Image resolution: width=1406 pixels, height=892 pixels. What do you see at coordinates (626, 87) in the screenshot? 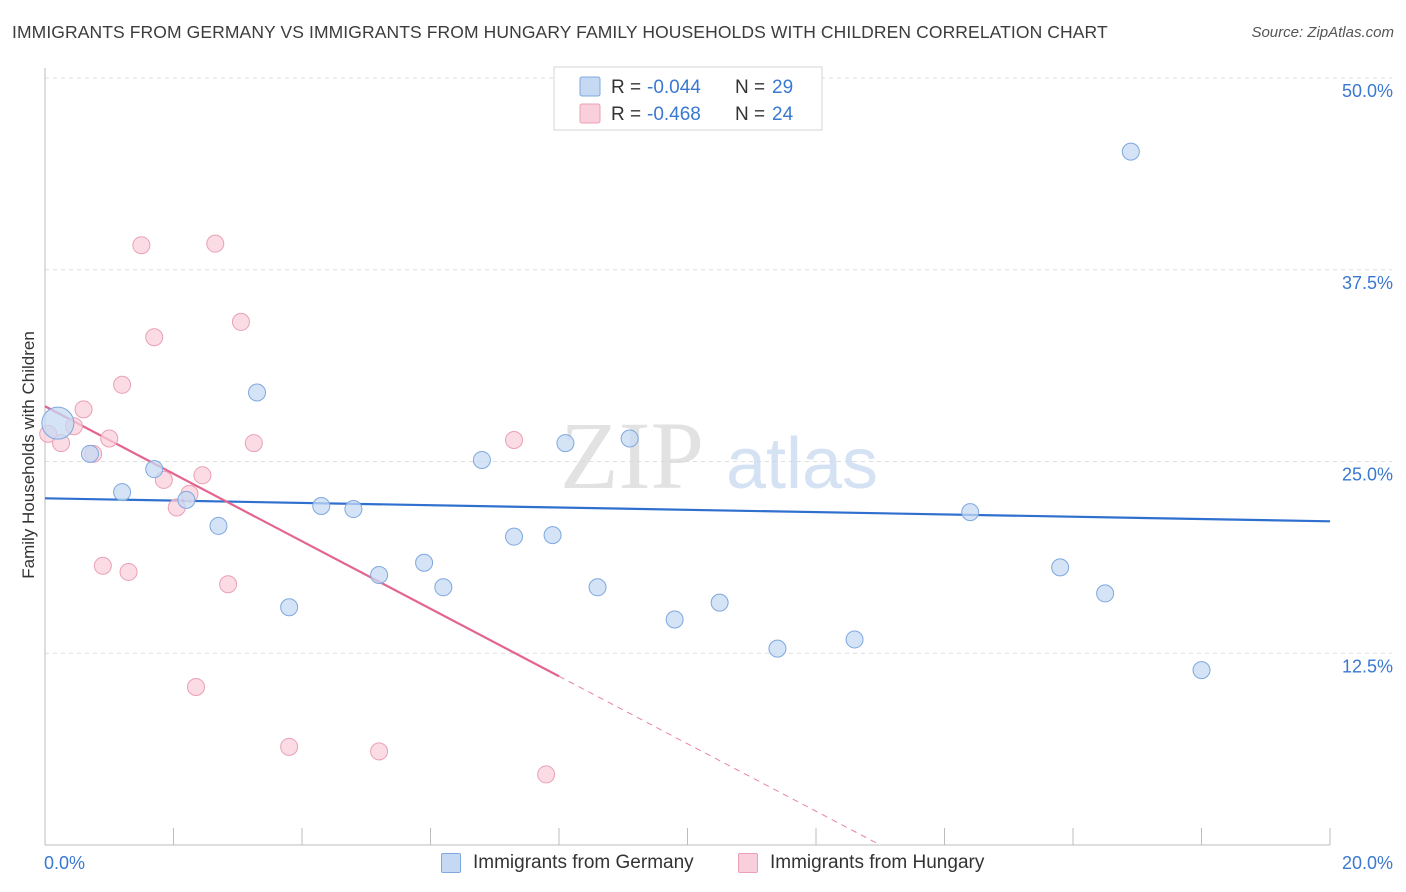
I see `legend-r-label-germany: R =` at bounding box center [626, 87].